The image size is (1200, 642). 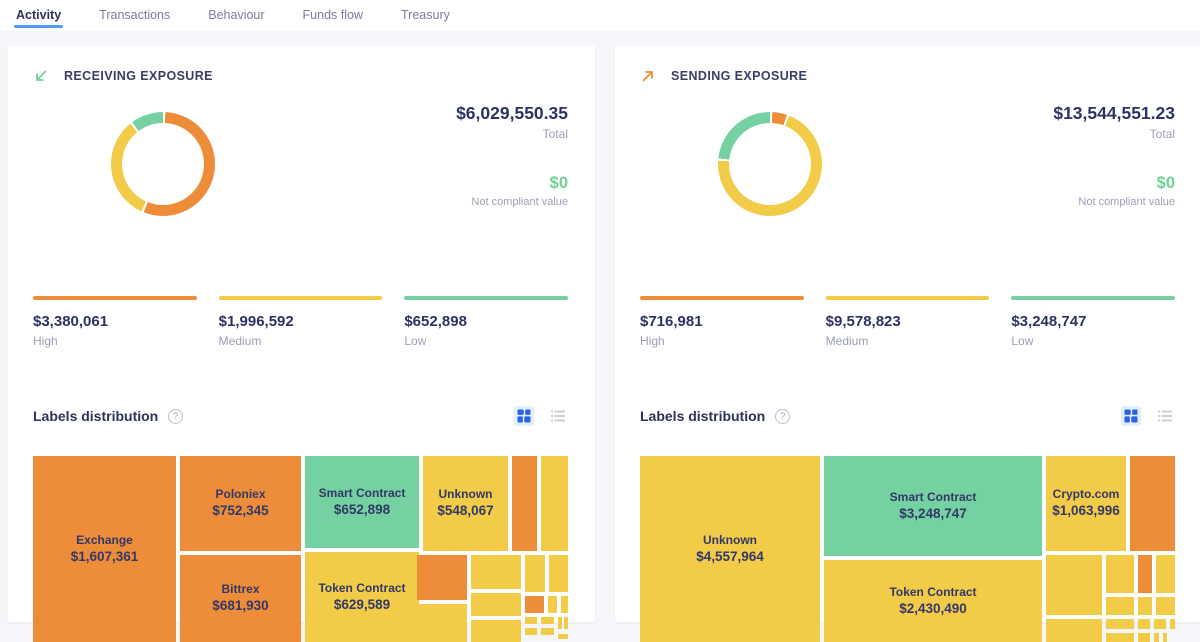 What do you see at coordinates (362, 509) in the screenshot?
I see `tile-value: $652,898` at bounding box center [362, 509].